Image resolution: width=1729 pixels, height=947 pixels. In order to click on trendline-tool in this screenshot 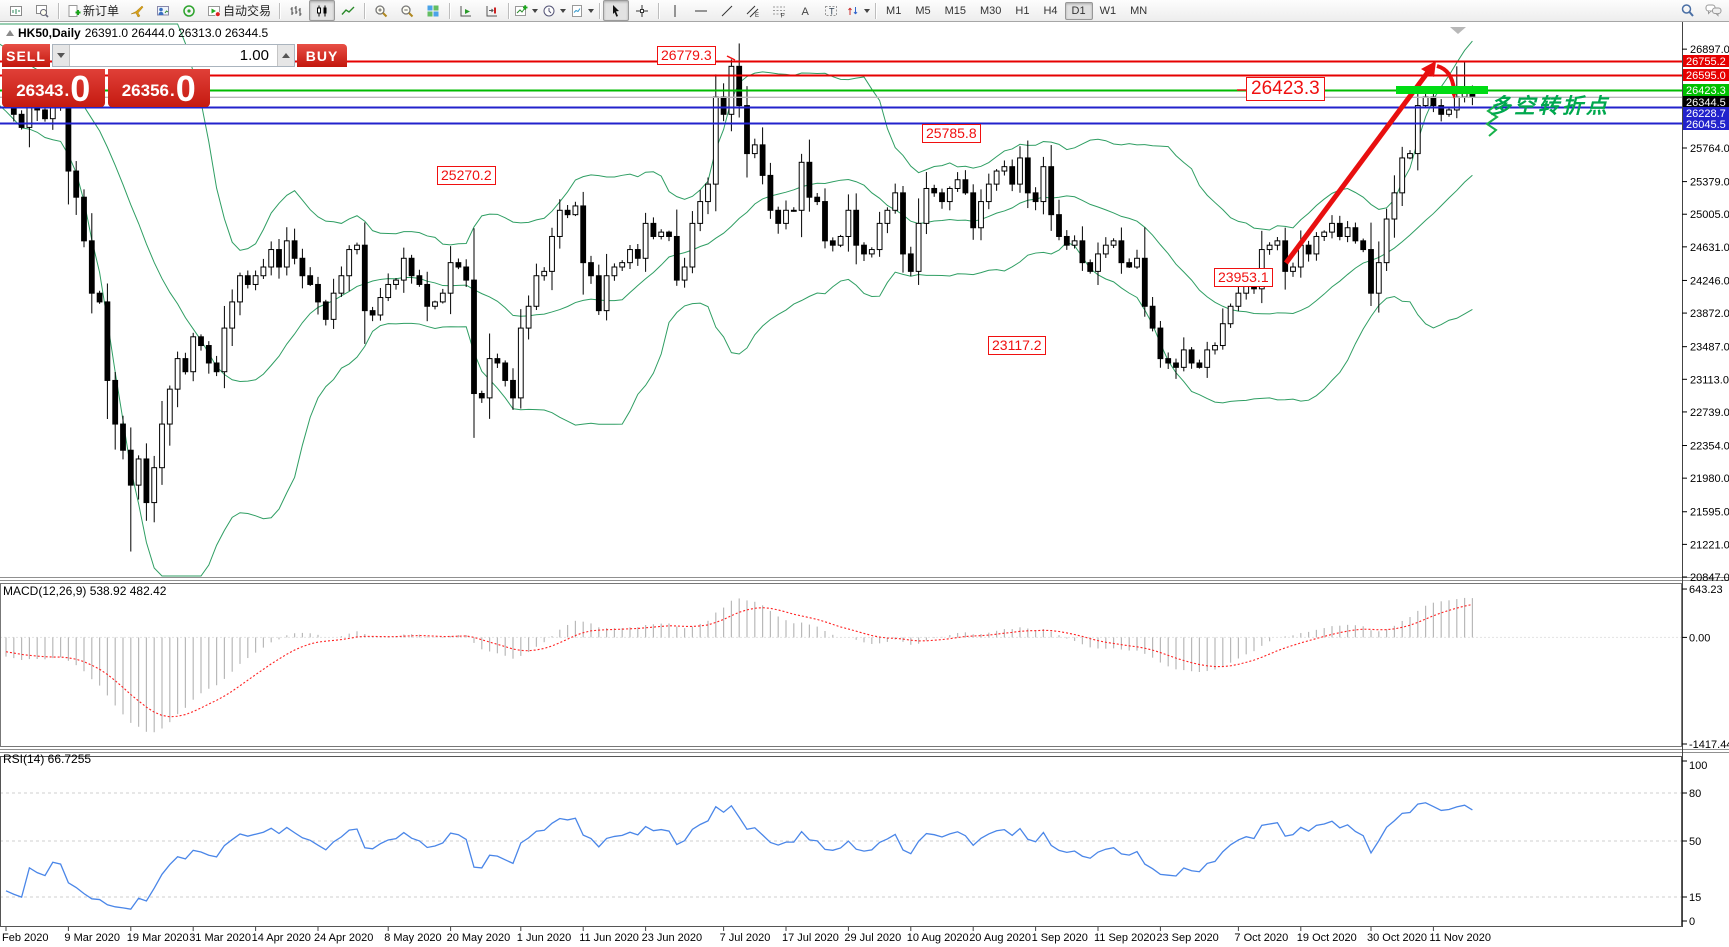, I will do `click(727, 10)`.